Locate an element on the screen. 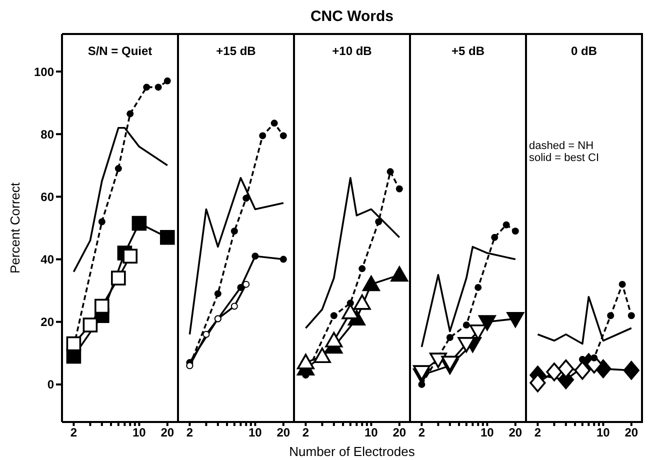  y-axis-title: Percent Correct is located at coordinates (15, 228).